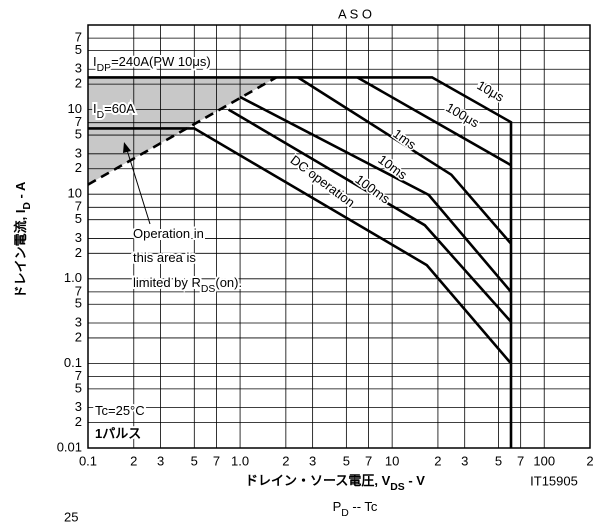 This screenshot has height=529, width=598. Describe the element at coordinates (397, 487) in the screenshot. I see `x-axis-label-part: DS` at that location.